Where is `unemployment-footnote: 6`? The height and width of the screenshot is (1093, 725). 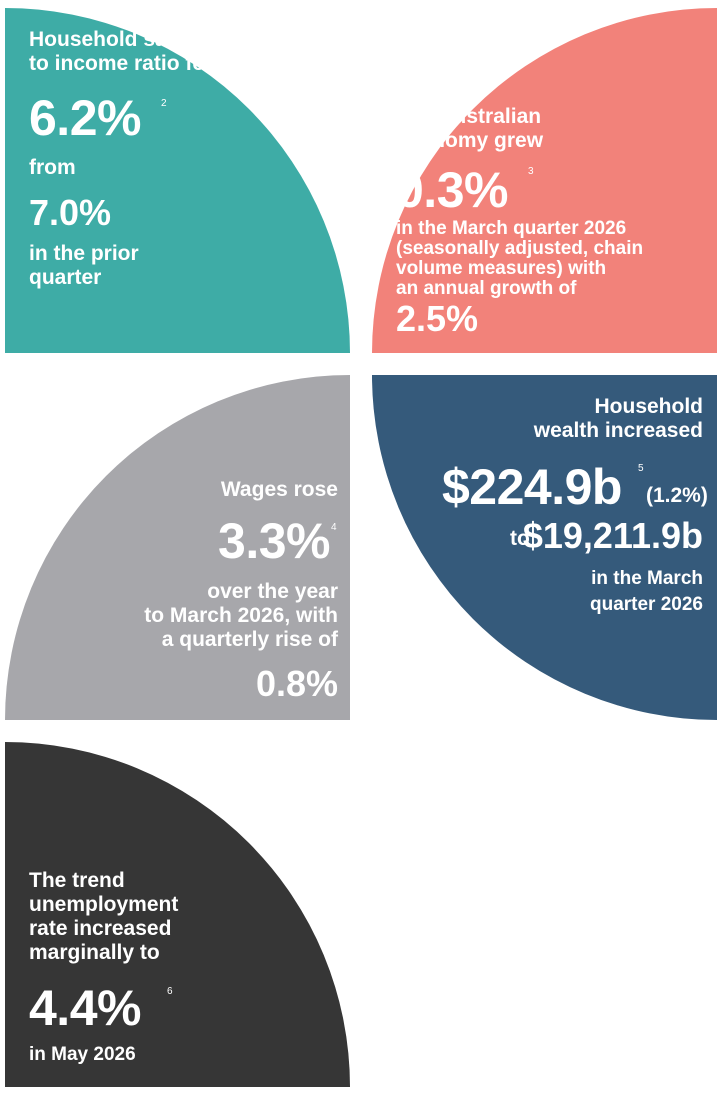 unemployment-footnote: 6 is located at coordinates (170, 991).